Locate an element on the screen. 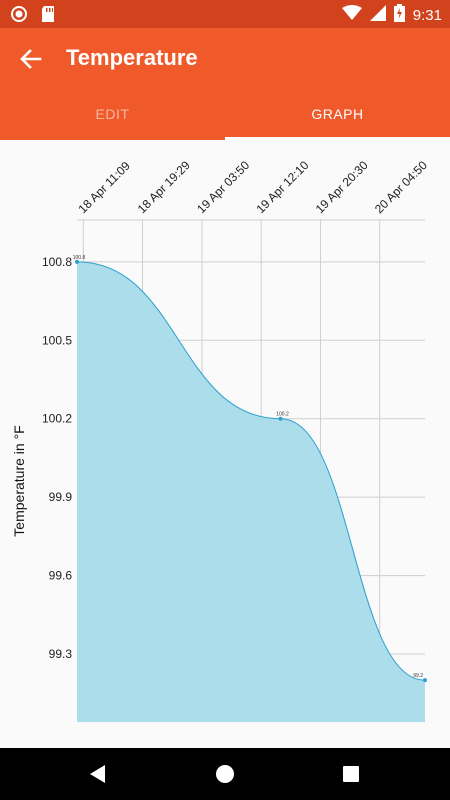 Image resolution: width=450 pixels, height=800 pixels. navigation-bar is located at coordinates (225, 774).